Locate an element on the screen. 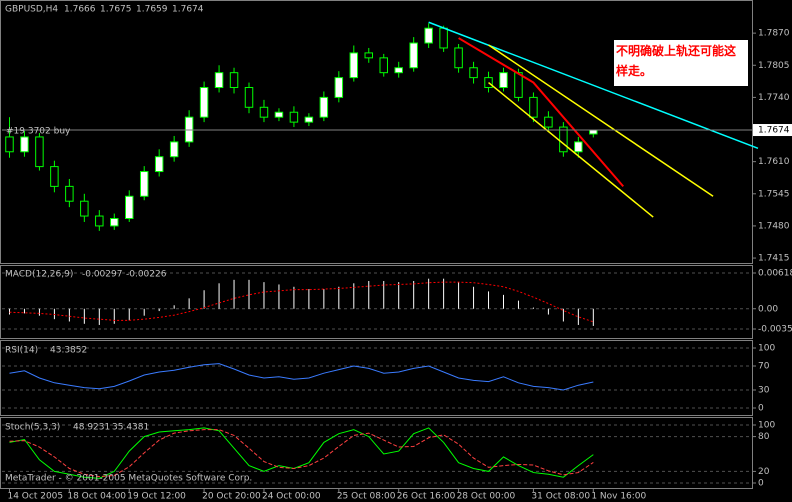 This screenshot has width=792, height=502. annotation-box is located at coordinates (681, 63).